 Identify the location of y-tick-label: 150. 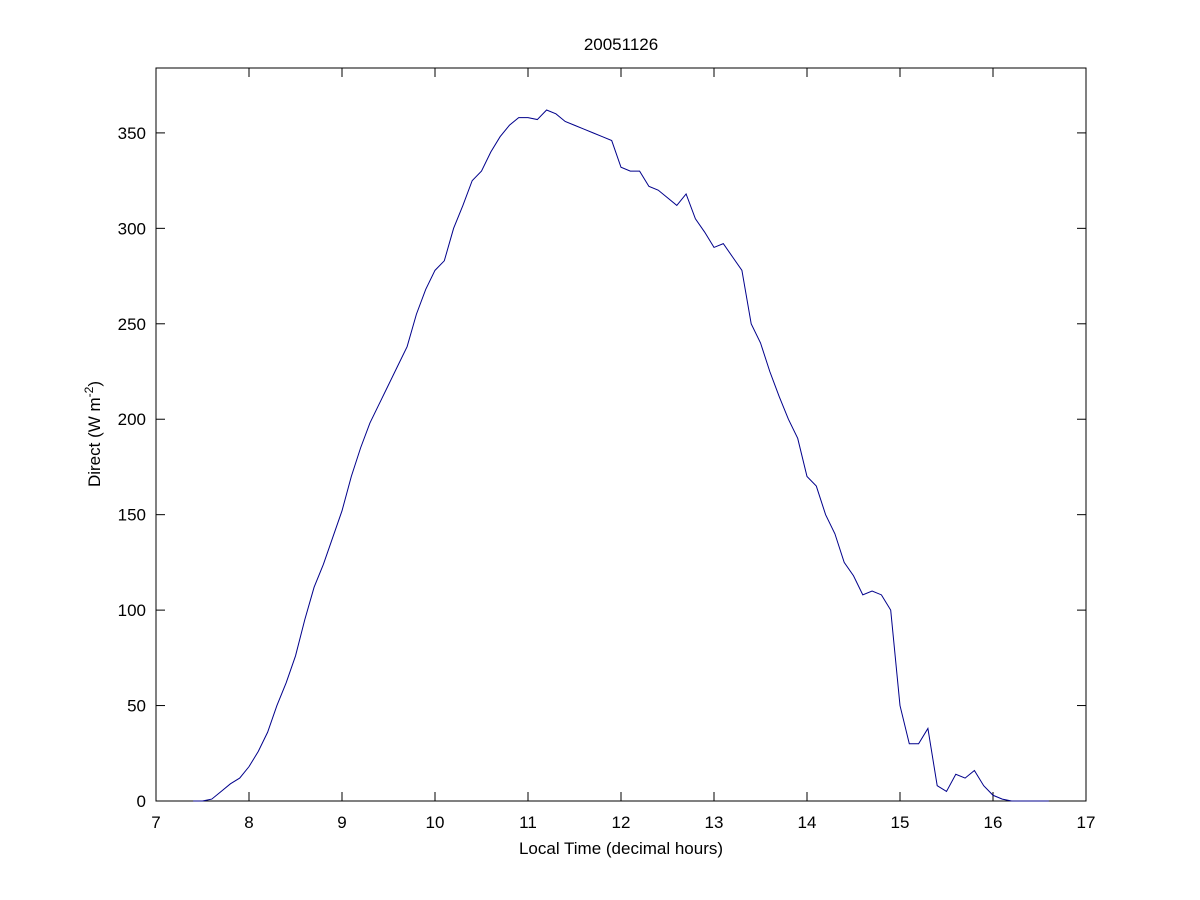
(132, 515).